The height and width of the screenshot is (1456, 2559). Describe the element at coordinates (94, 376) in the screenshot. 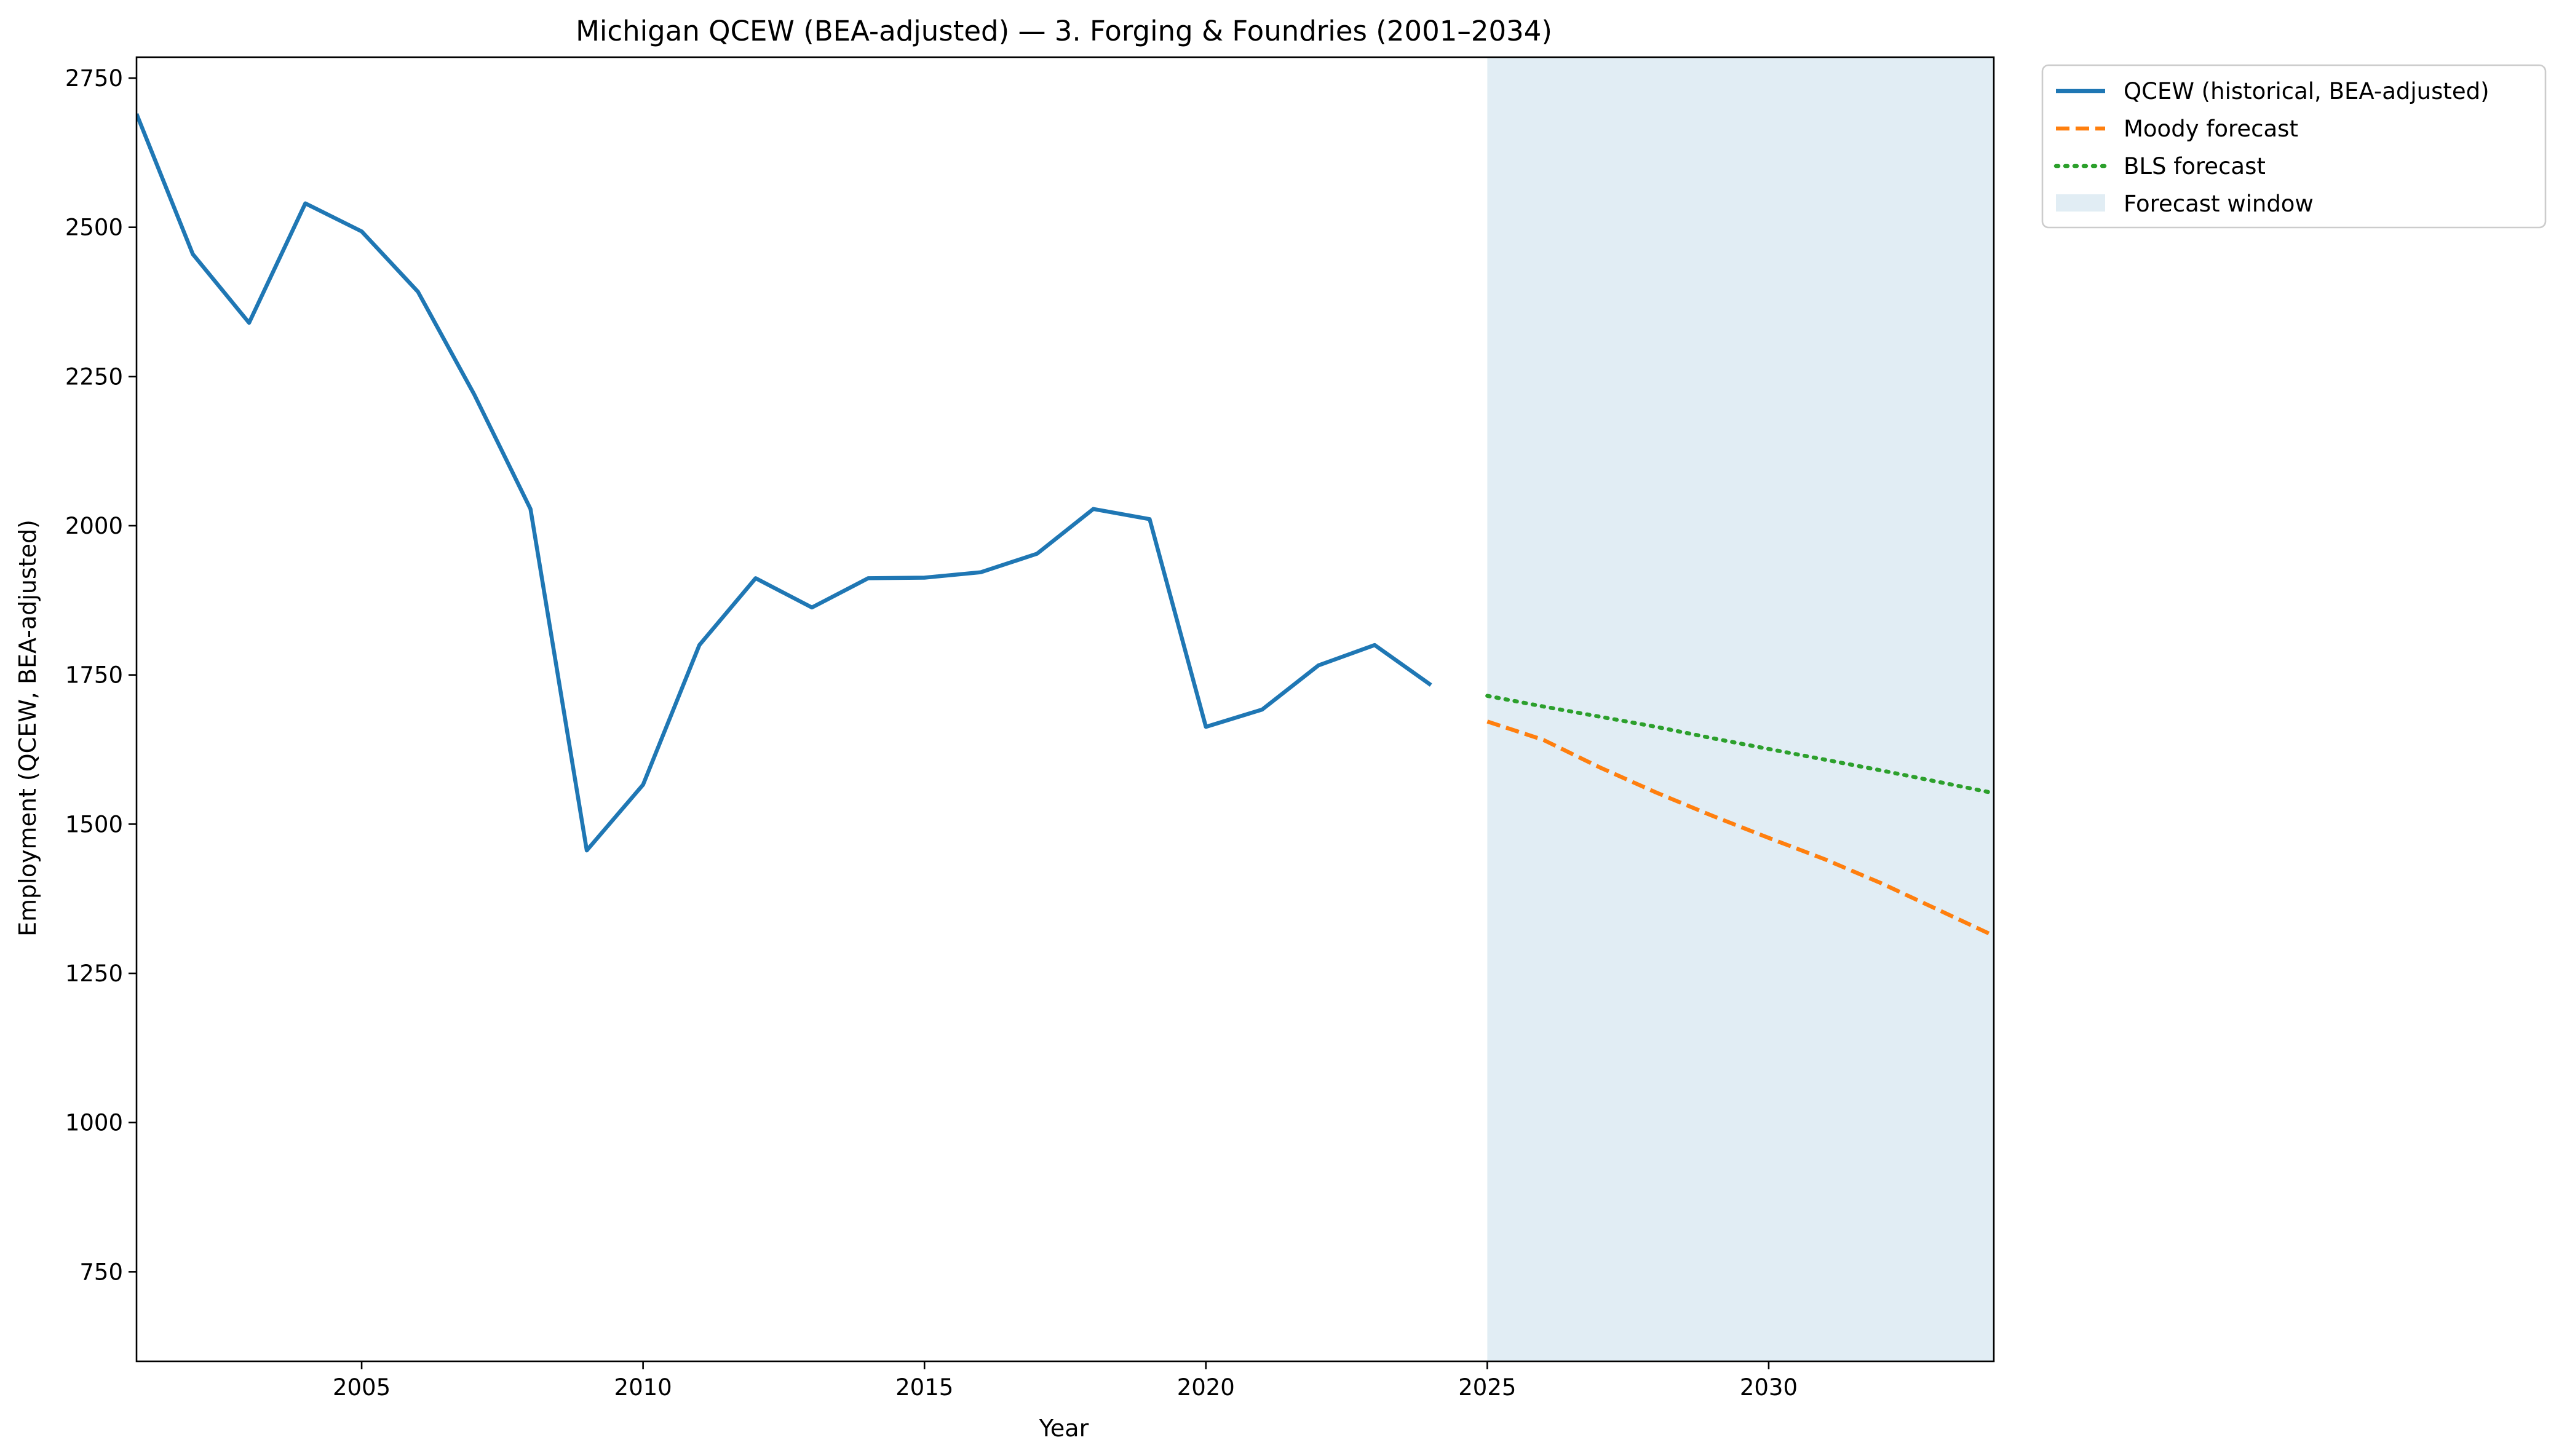

I see `y-tick-label: 2250` at that location.